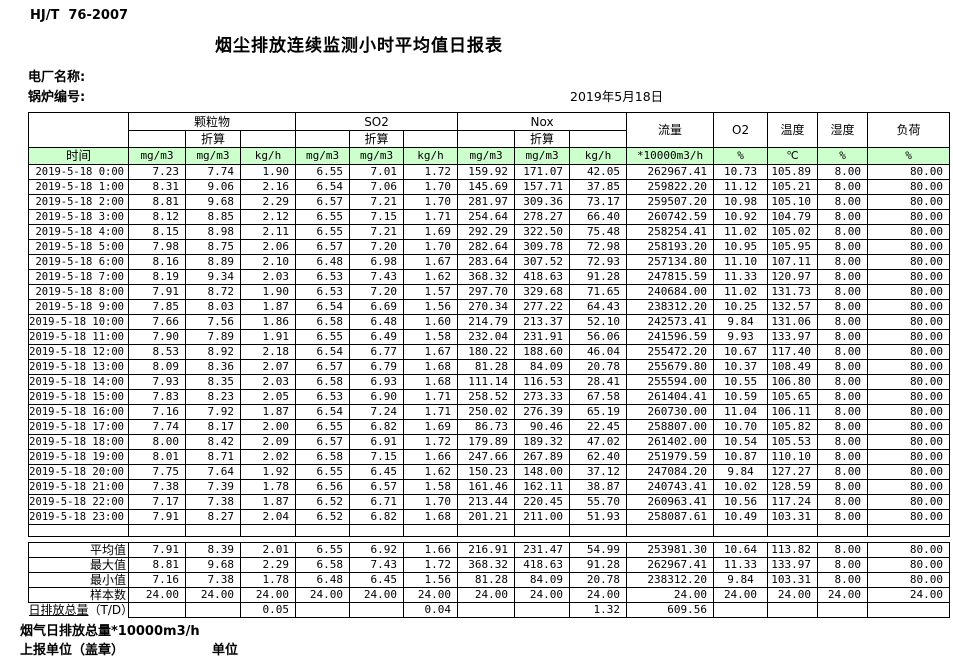  Describe the element at coordinates (542, 187) in the screenshot. I see `value-cell: 157.71` at that location.